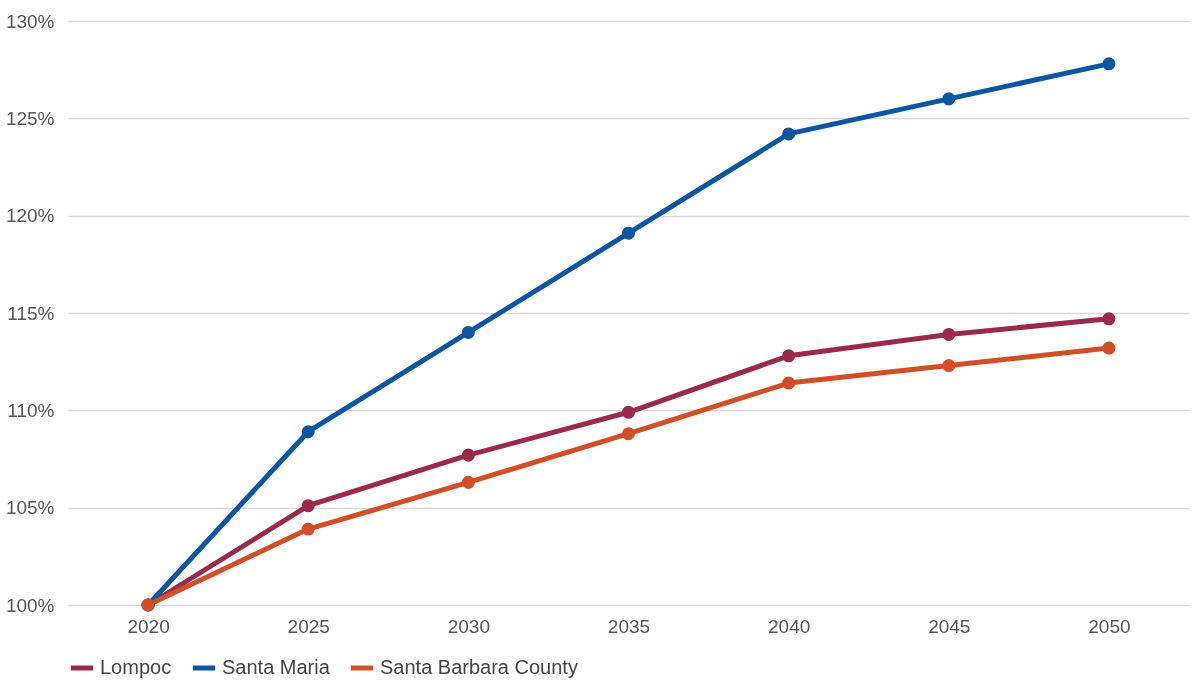 This screenshot has width=1194, height=683. I want to click on y-tick-label: 110%, so click(31, 410).